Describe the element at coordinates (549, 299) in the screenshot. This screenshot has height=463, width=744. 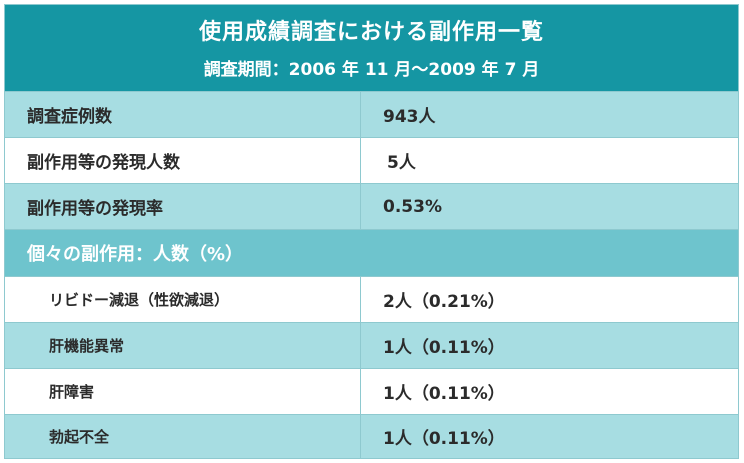
I see `row-value: 2人（0.21%）` at that location.